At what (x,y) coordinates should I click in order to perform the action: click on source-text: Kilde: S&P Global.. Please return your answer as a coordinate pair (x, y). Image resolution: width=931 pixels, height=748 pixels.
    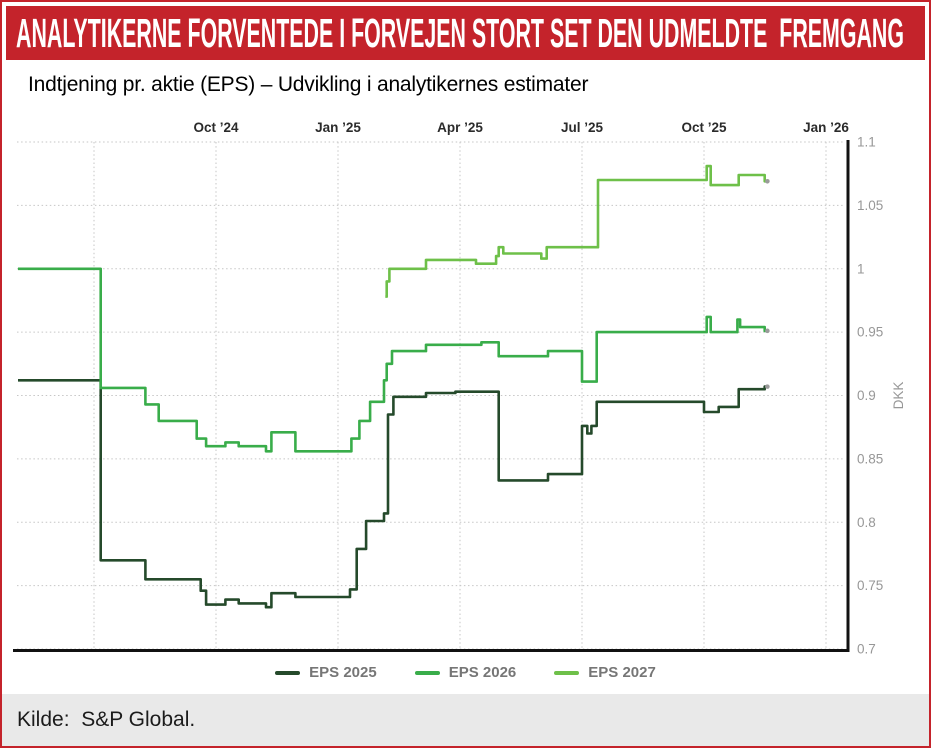
    Looking at the image, I should click on (106, 719).